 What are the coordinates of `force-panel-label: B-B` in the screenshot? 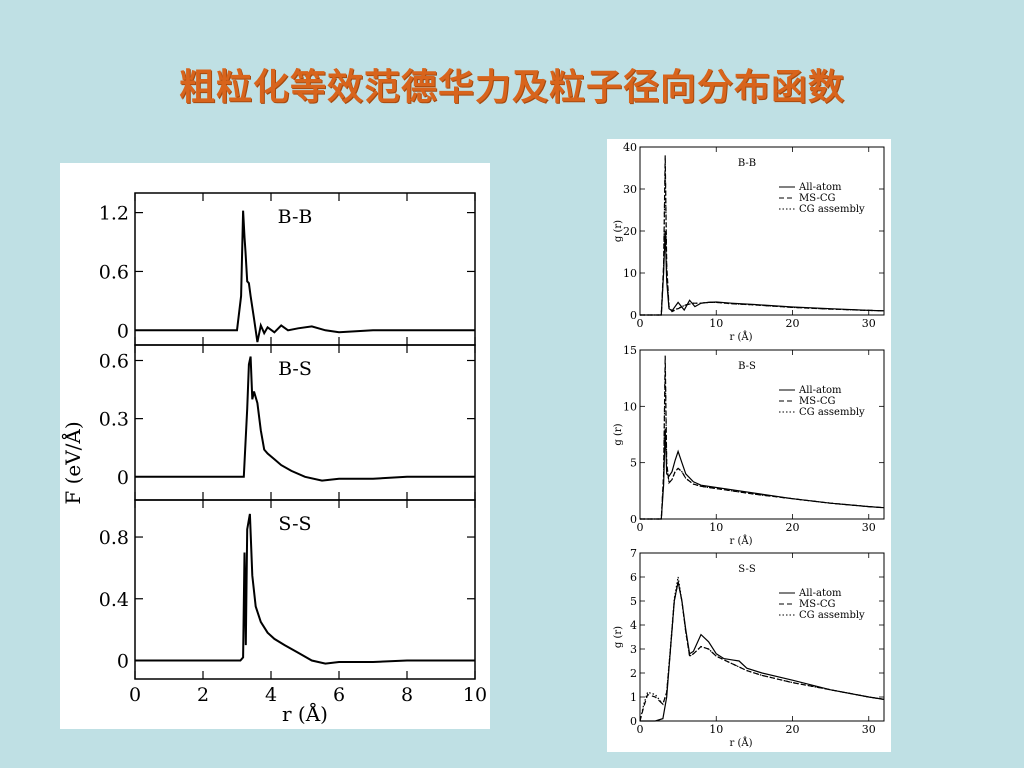 It's located at (295, 217).